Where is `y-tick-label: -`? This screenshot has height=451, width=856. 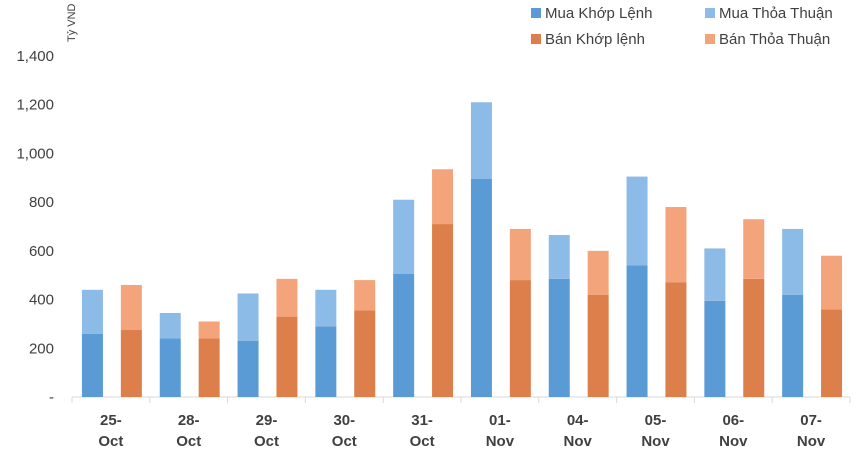
y-tick-label: - is located at coordinates (51, 397).